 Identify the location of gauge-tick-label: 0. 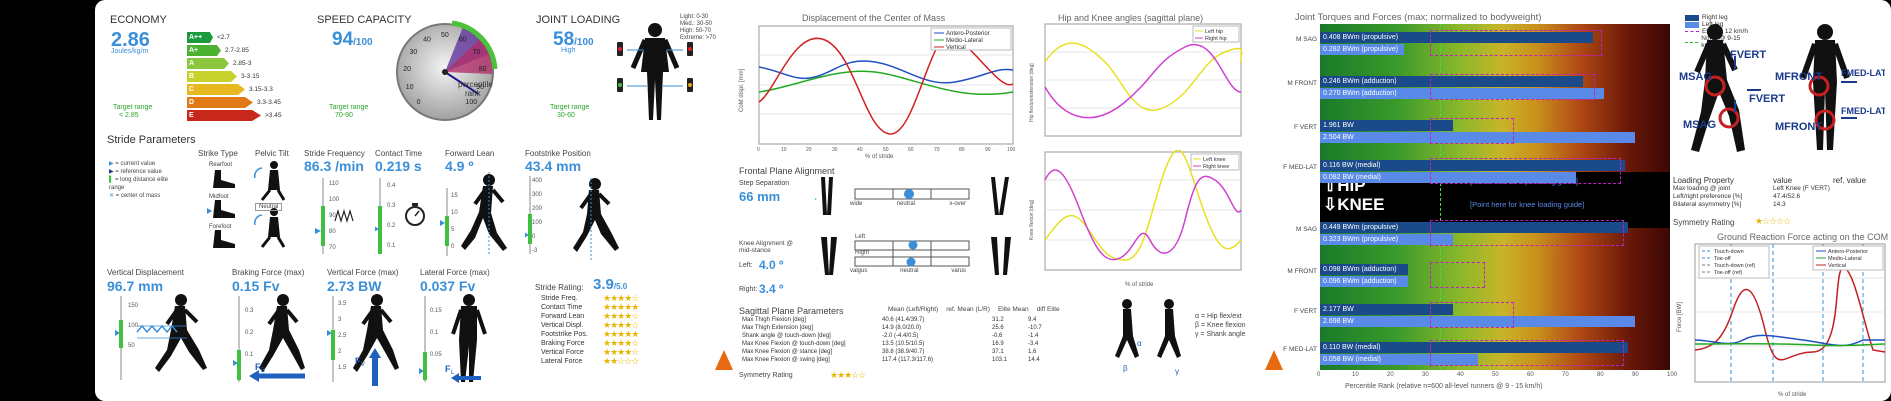
(419, 102).